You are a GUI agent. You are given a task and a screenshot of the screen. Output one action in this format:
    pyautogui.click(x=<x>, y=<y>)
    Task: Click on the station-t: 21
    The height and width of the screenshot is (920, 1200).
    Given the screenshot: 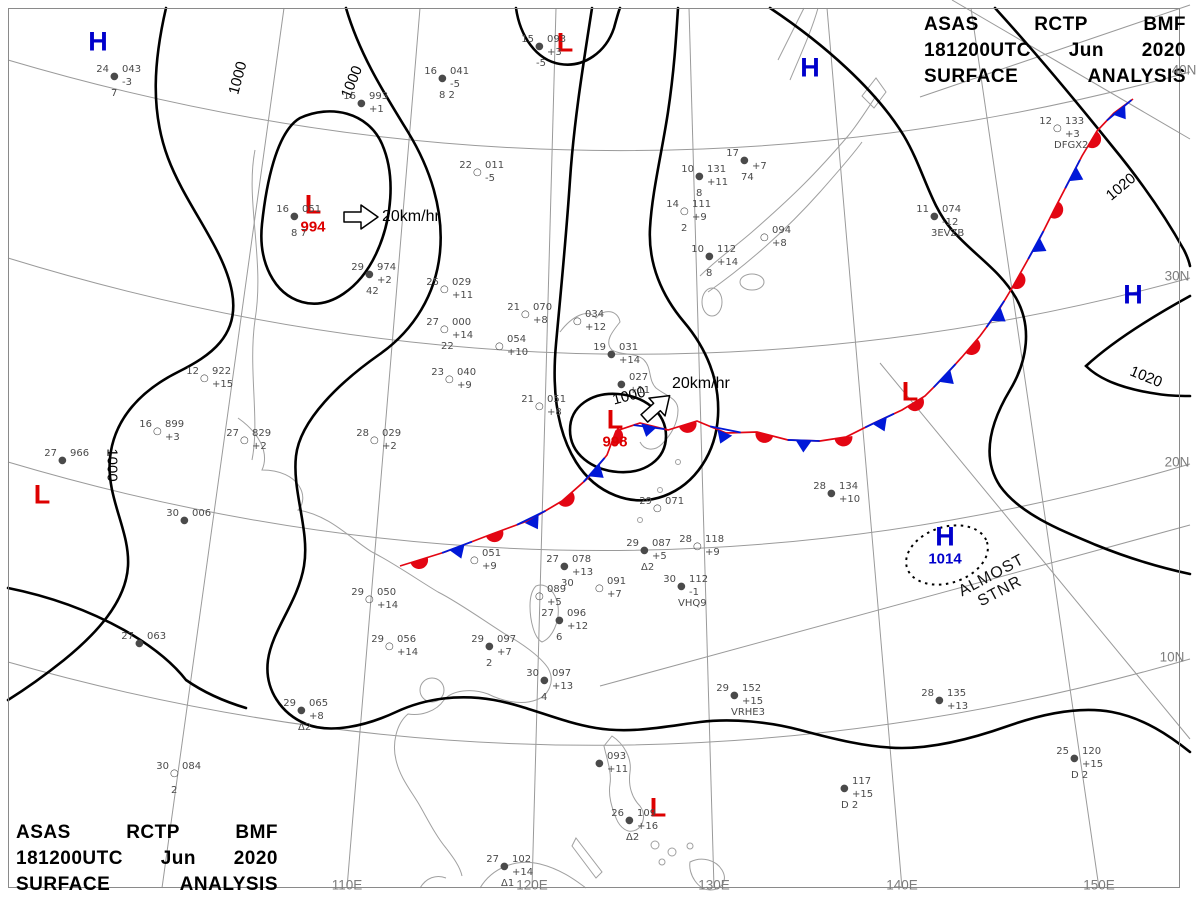 What is the action you would take?
    pyautogui.click(x=527, y=399)
    